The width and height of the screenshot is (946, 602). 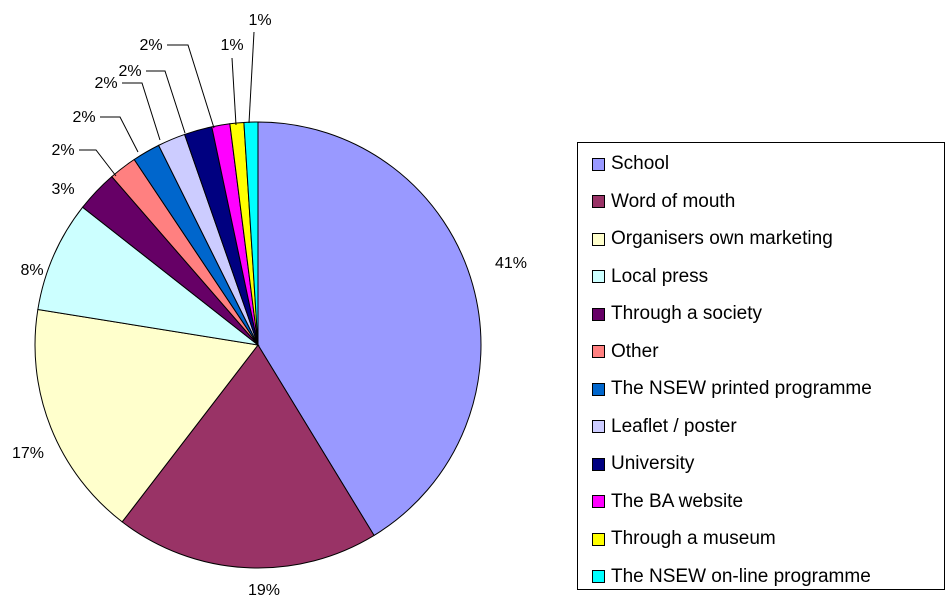 What do you see at coordinates (146, 415) in the screenshot?
I see `pie-slice-organisers-own-marketing` at bounding box center [146, 415].